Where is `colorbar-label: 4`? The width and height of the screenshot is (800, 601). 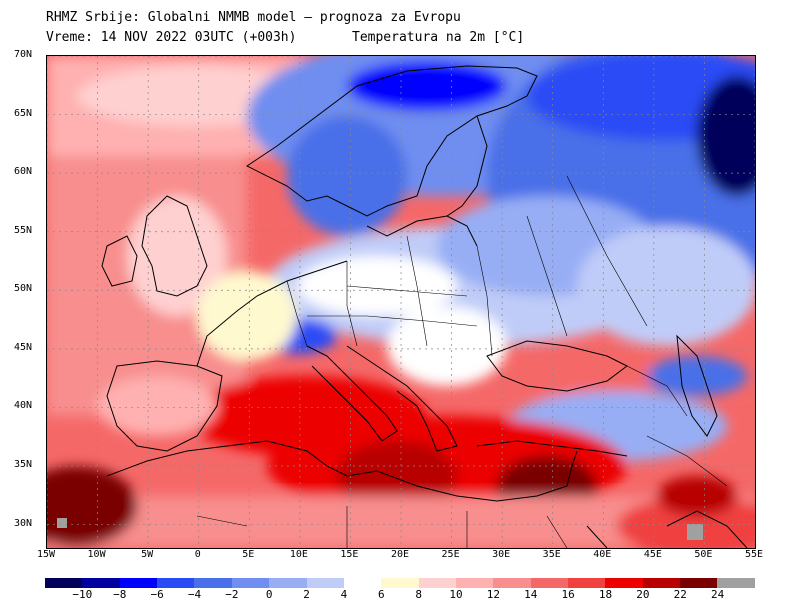
colorbar-label: 4 is located at coordinates (344, 594).